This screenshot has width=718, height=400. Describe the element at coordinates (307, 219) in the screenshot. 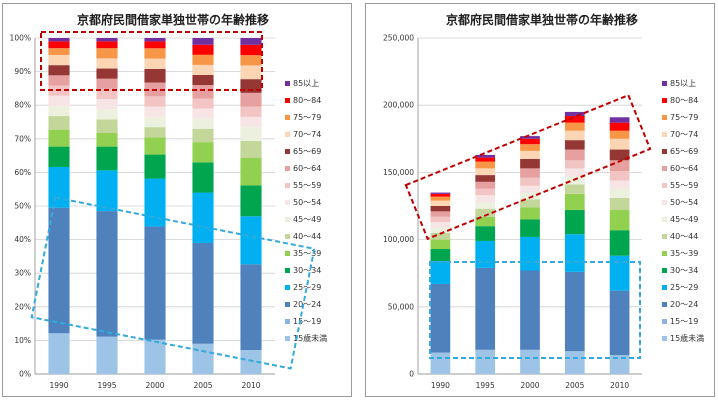

I see `legend-label: 45～49` at that location.